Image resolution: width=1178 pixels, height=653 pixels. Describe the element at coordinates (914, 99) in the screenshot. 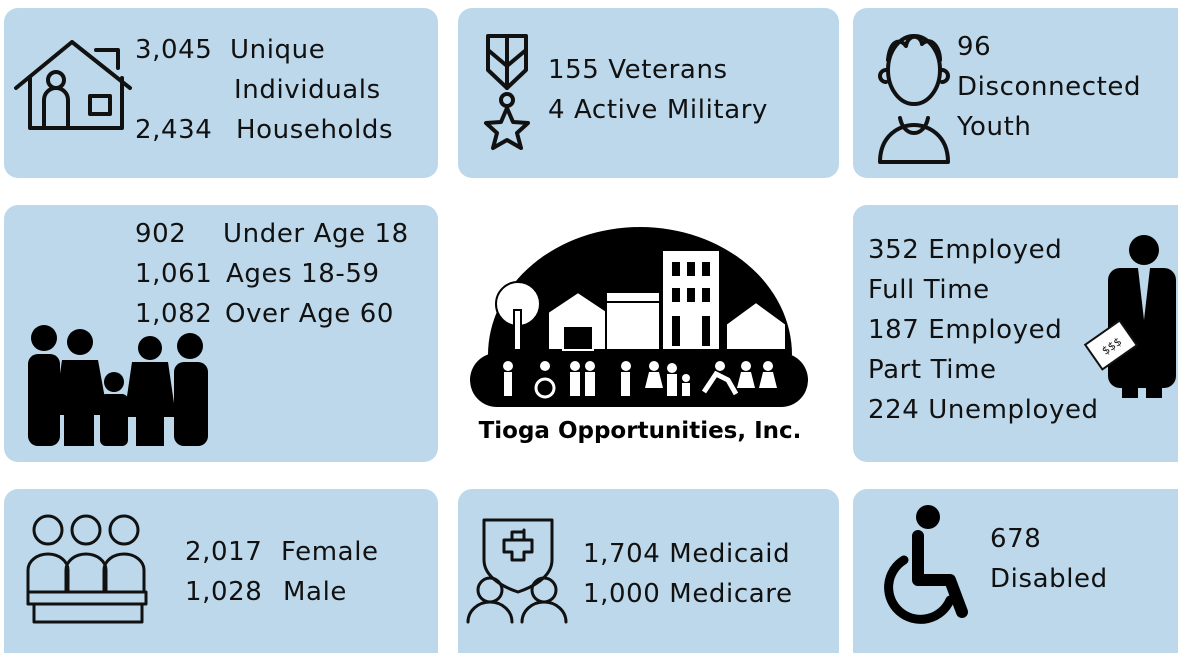

I see `youth-icon` at that location.